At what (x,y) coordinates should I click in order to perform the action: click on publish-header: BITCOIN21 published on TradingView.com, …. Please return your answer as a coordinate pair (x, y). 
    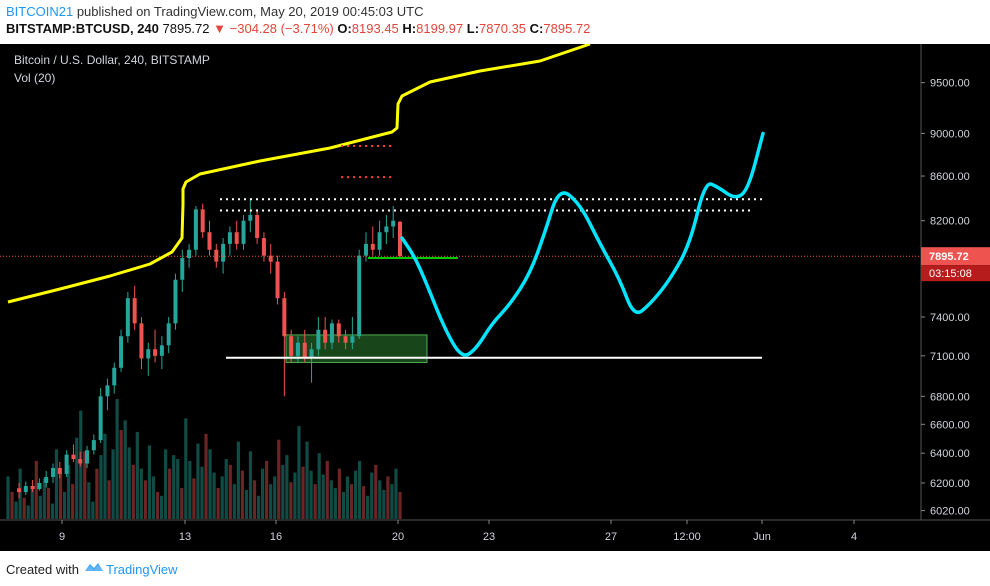
    Looking at the image, I should click on (495, 22).